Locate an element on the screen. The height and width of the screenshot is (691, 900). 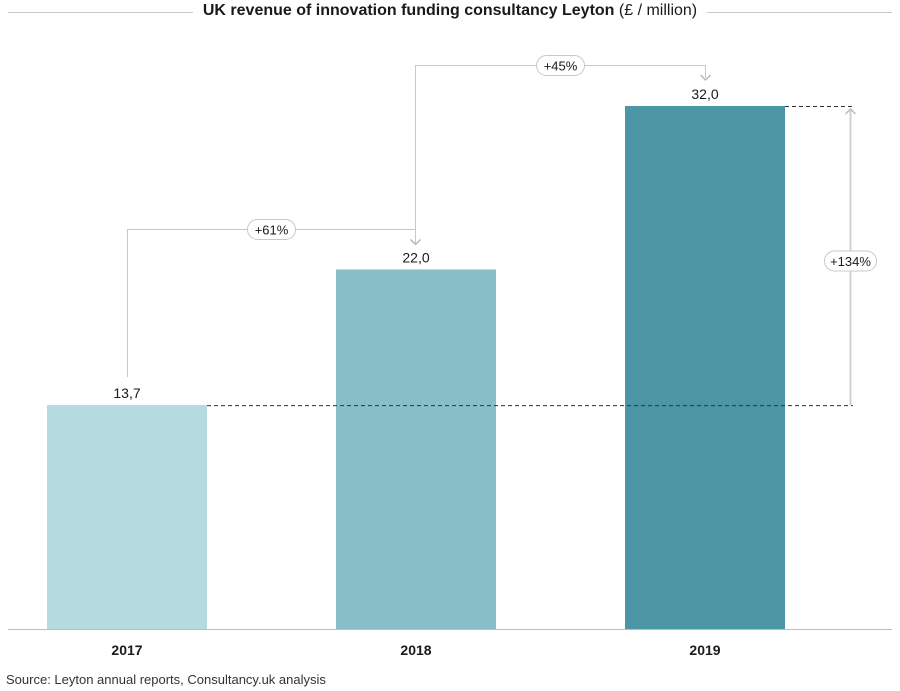
bar-2019 is located at coordinates (705, 367).